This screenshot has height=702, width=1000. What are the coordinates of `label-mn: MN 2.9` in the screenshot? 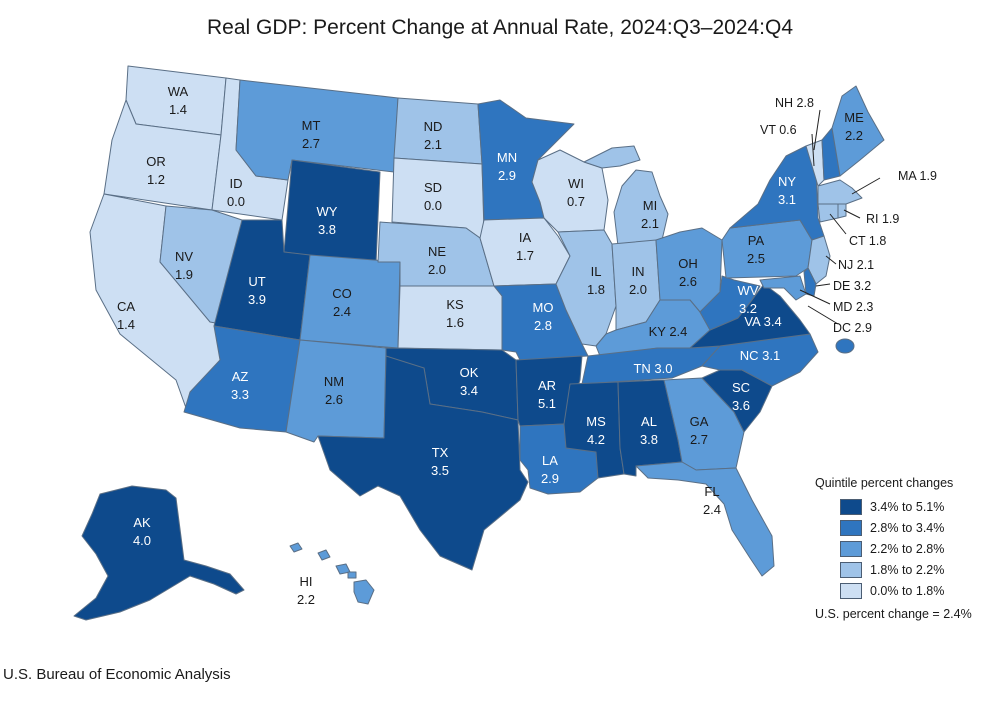 It's located at (507, 166).